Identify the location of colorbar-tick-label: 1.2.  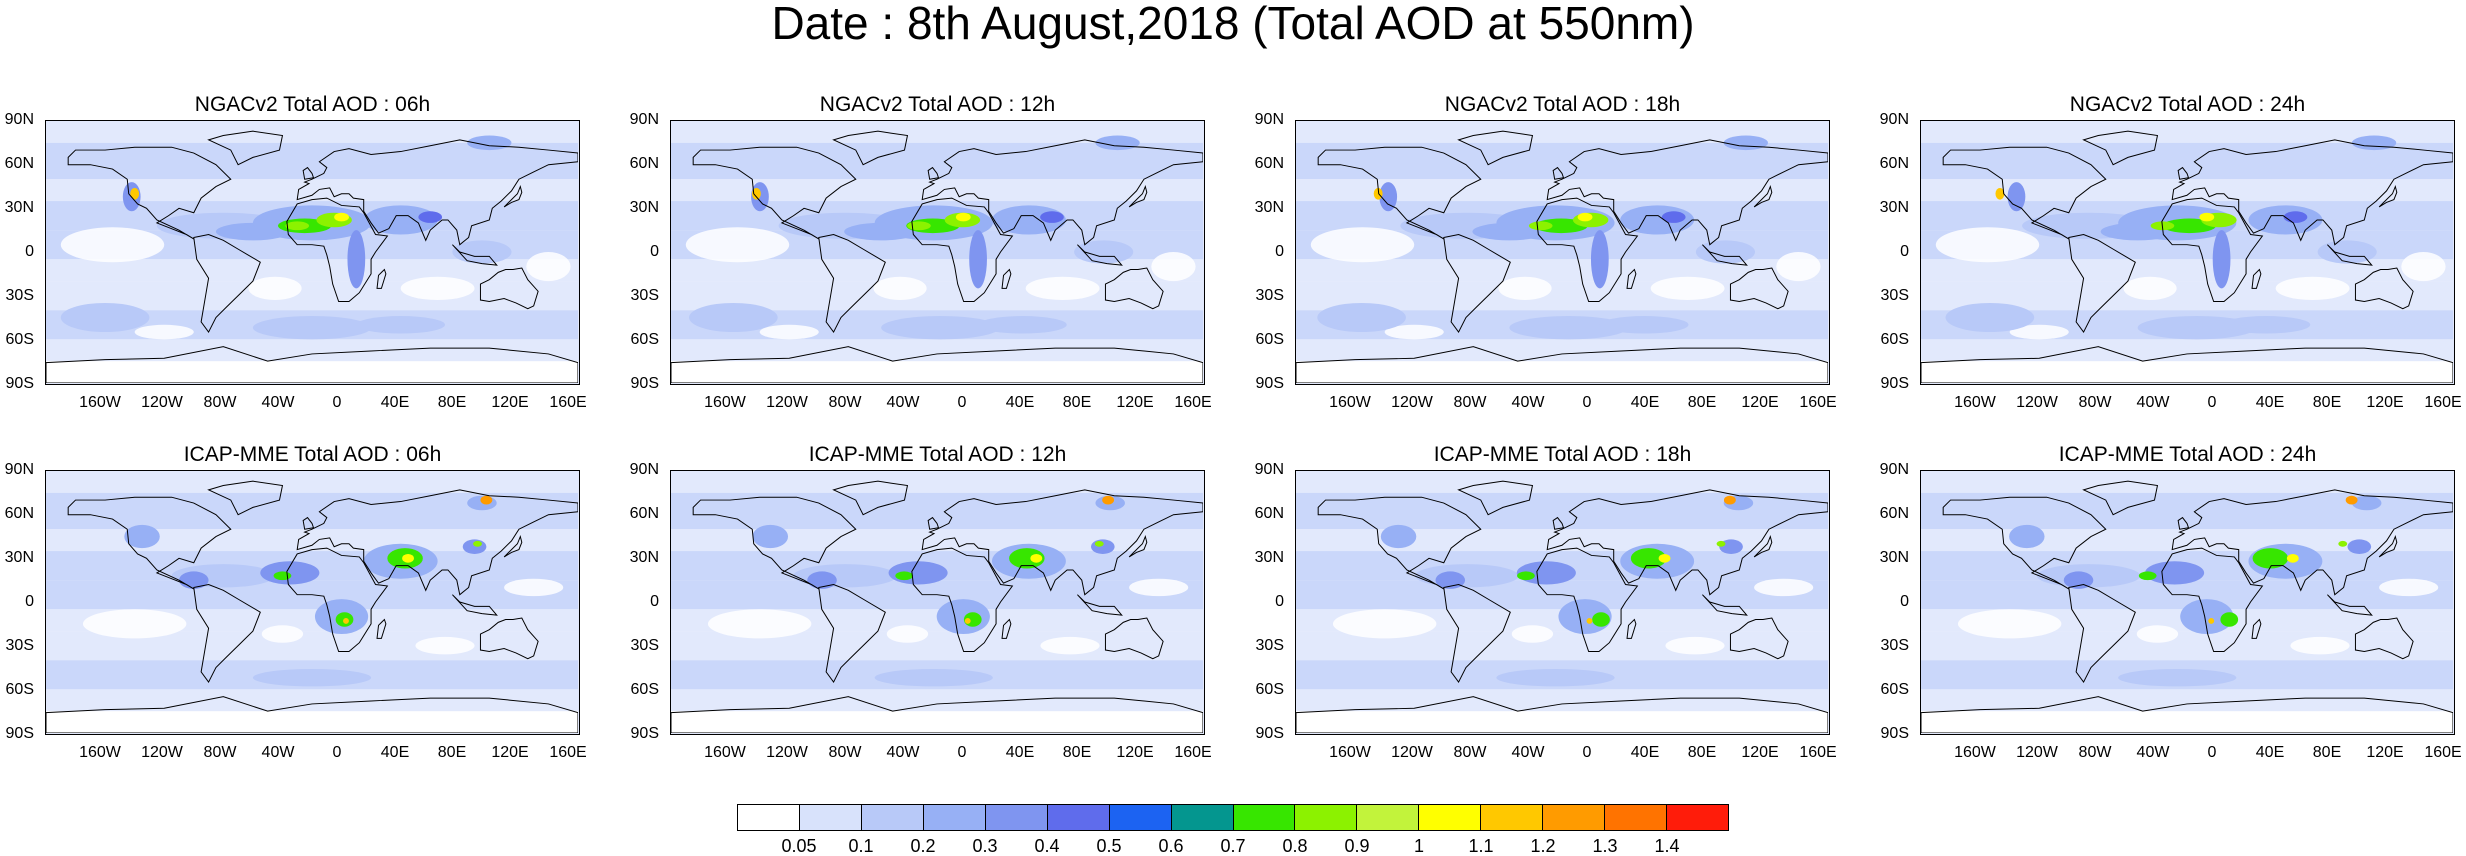
(1543, 846).